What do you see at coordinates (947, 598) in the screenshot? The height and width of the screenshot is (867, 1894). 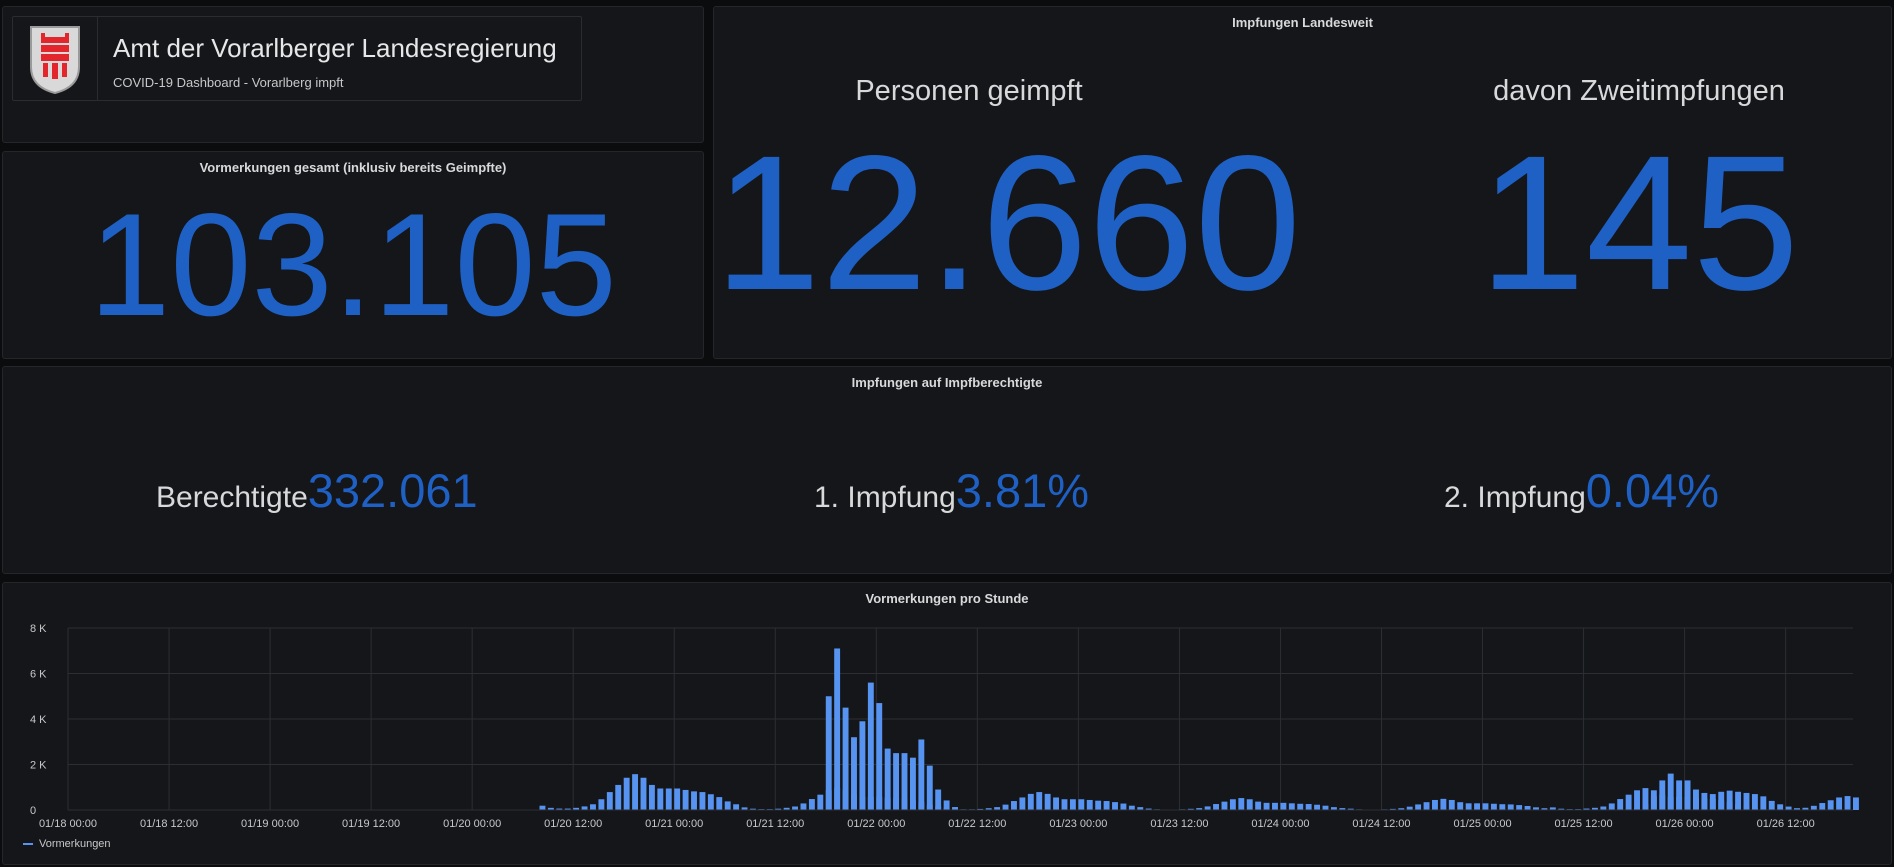 I see `panel-title: Vormerkungen pro Stunde` at bounding box center [947, 598].